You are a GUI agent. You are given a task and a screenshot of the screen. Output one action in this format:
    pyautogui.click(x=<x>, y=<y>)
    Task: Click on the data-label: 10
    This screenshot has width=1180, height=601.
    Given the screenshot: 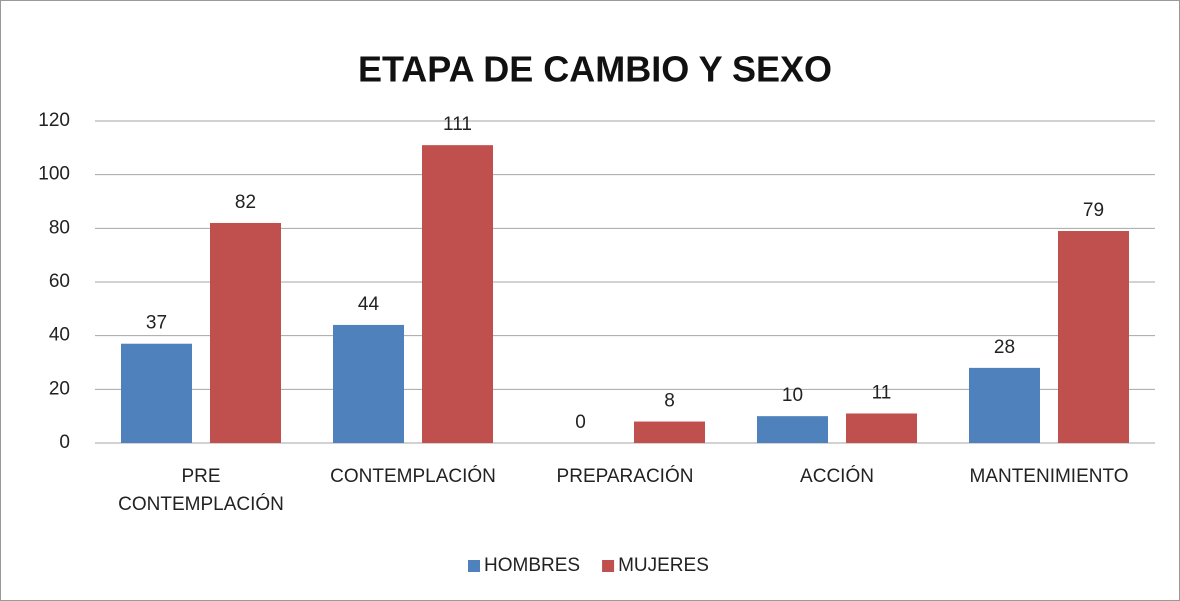 What is the action you would take?
    pyautogui.click(x=792, y=395)
    